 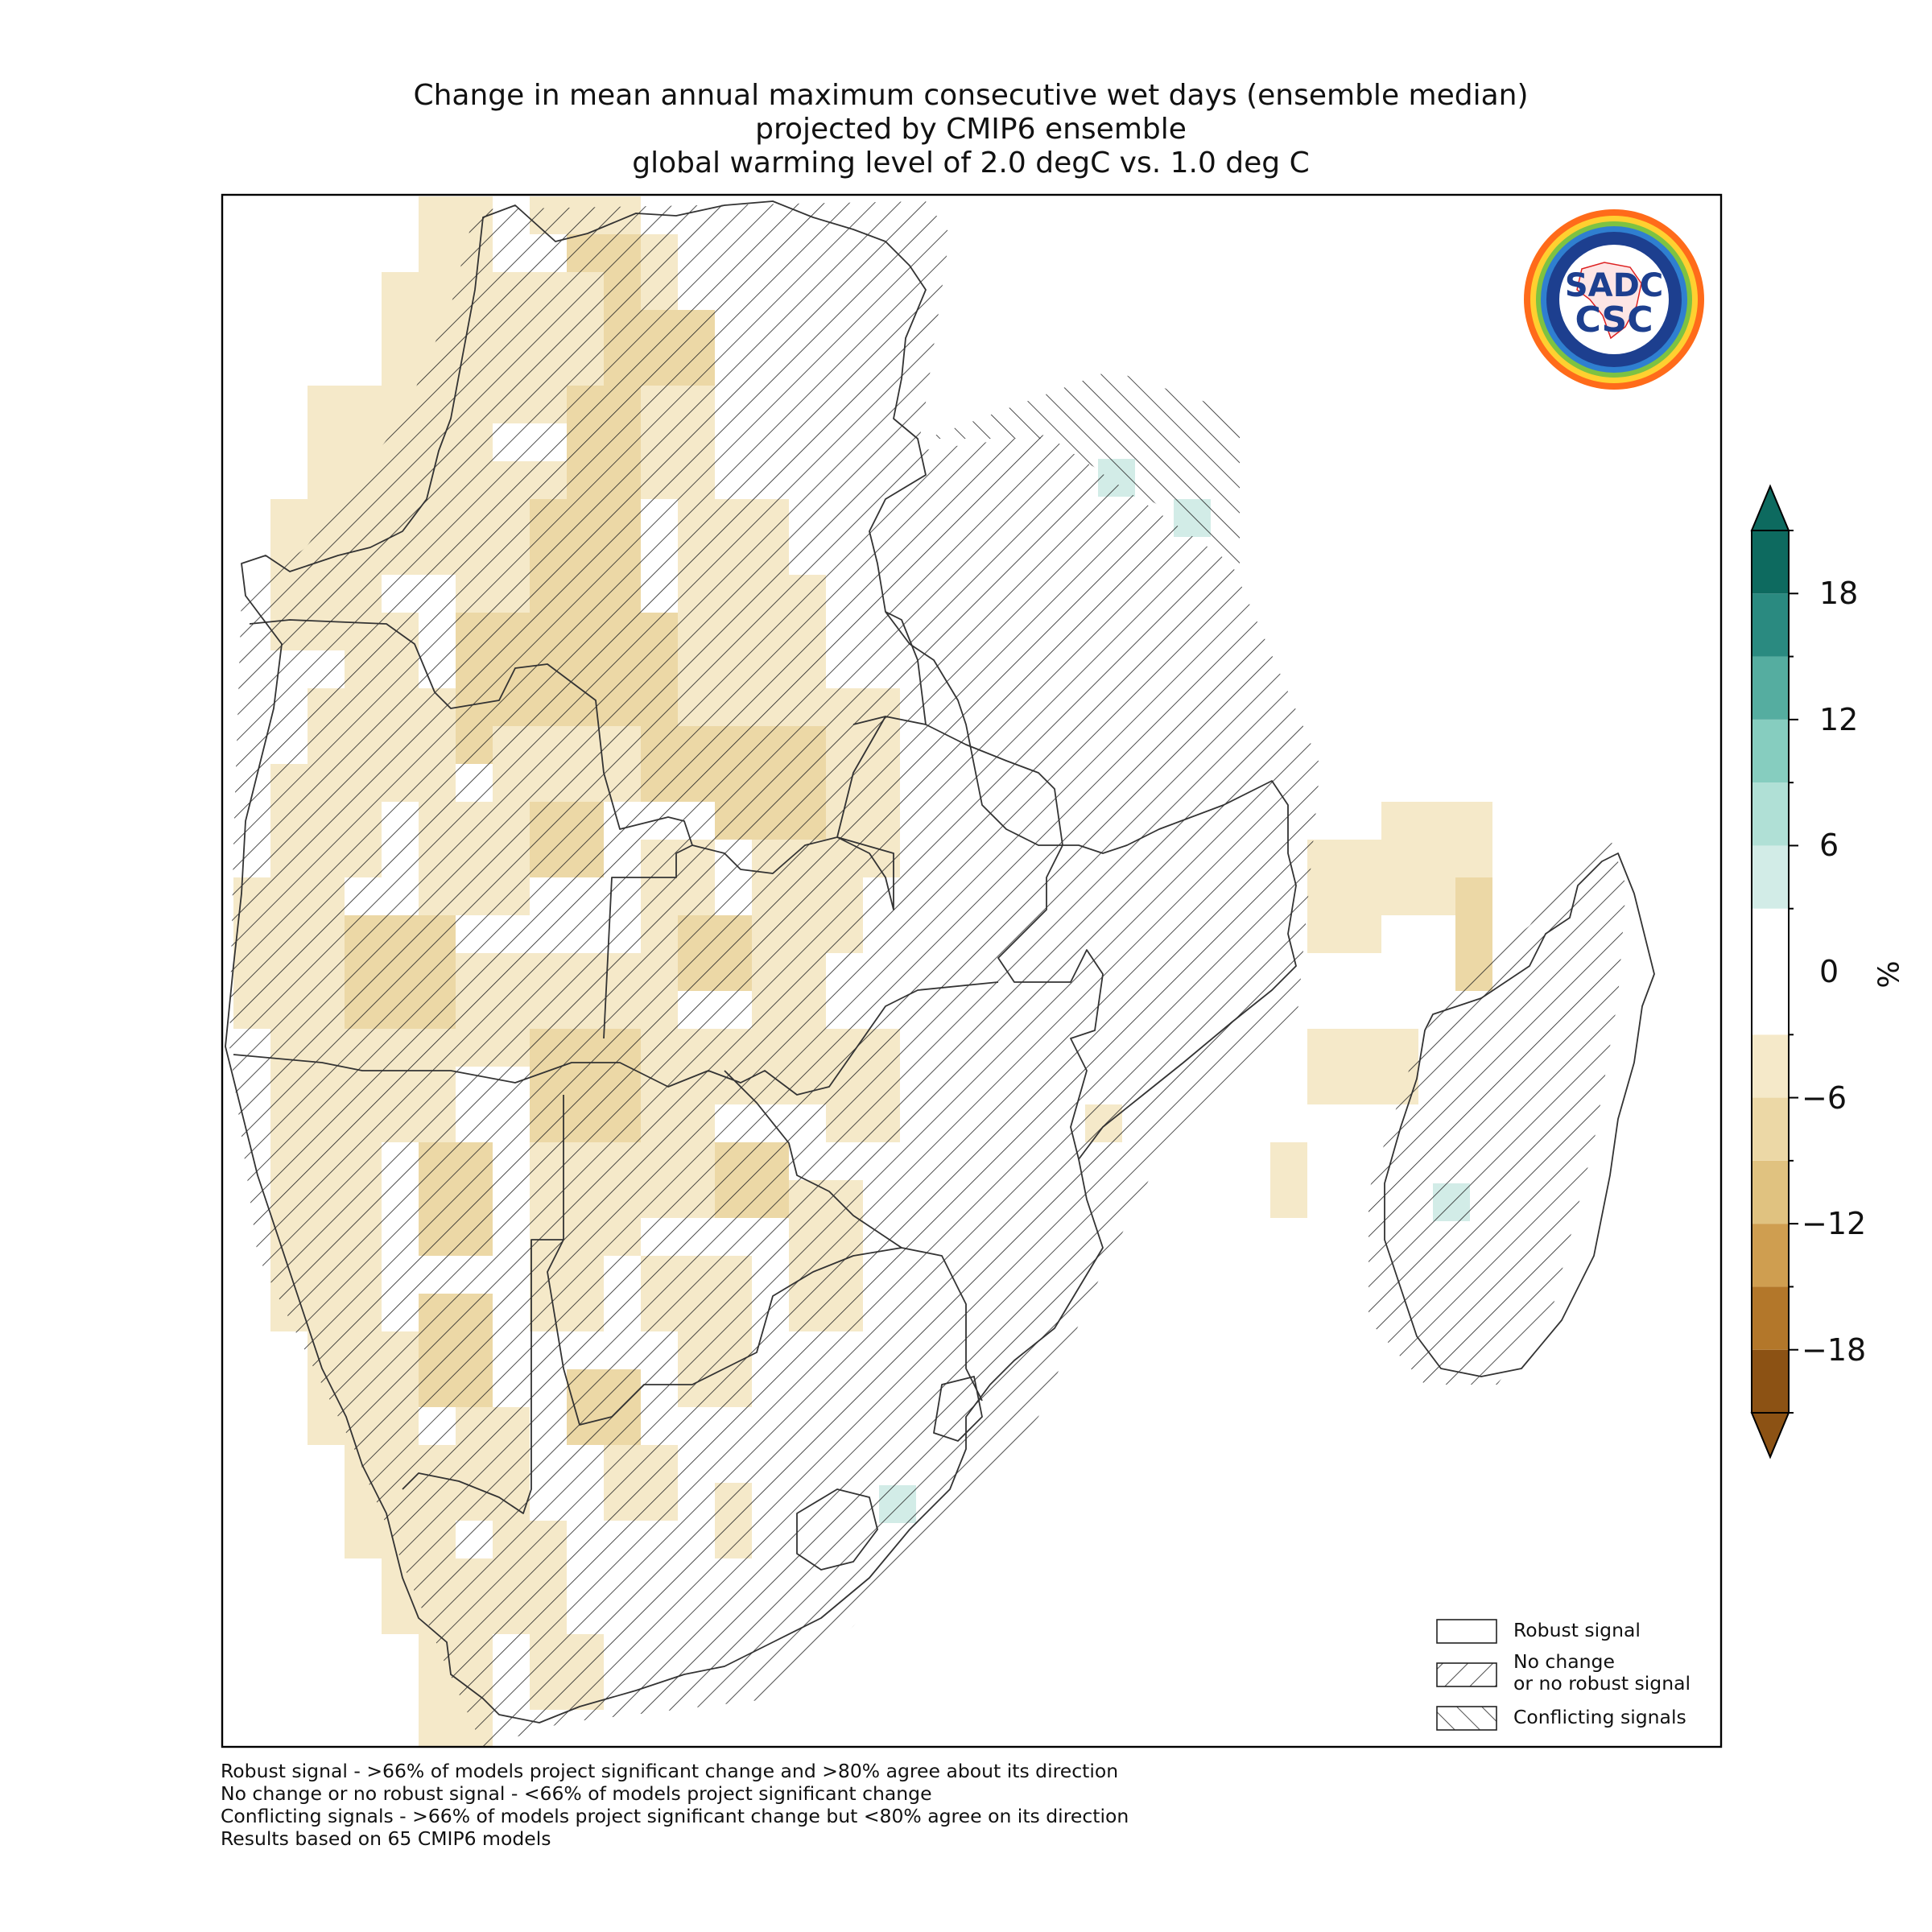 What do you see at coordinates (1834, 1349) in the screenshot?
I see `colorbar-tick-label: −18` at bounding box center [1834, 1349].